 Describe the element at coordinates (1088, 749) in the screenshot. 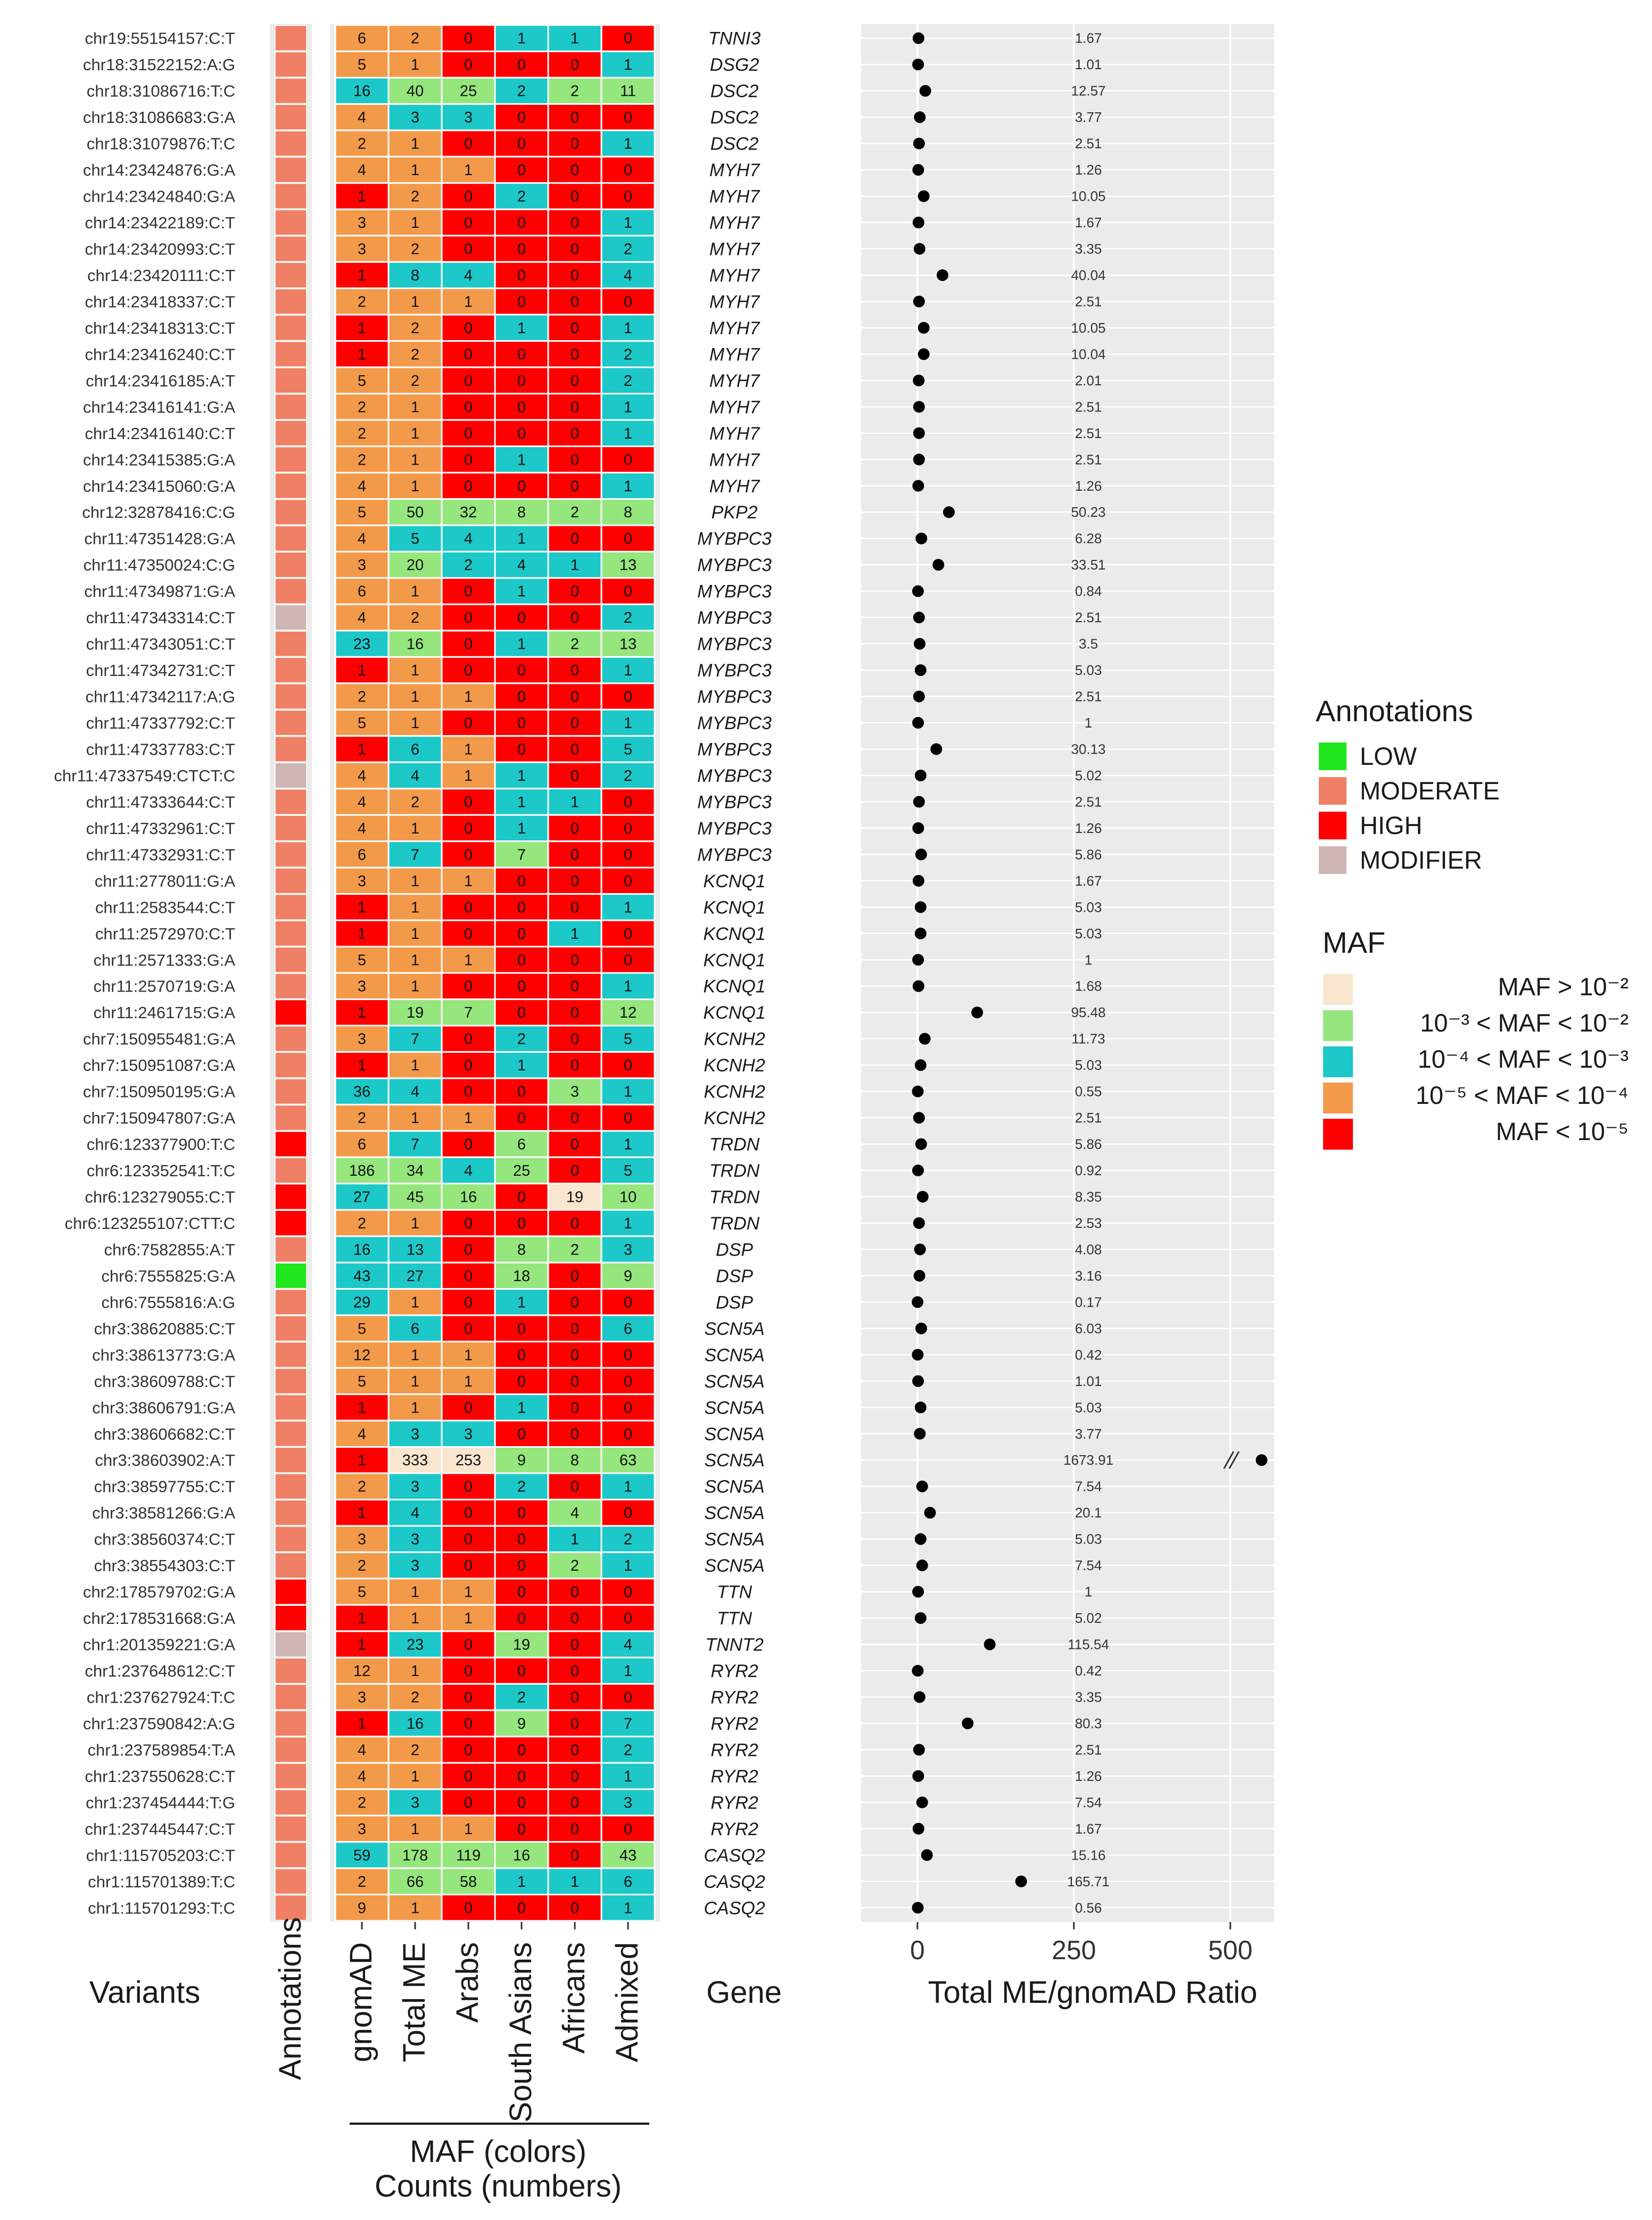

I see `ratio-label: 30.13` at that location.